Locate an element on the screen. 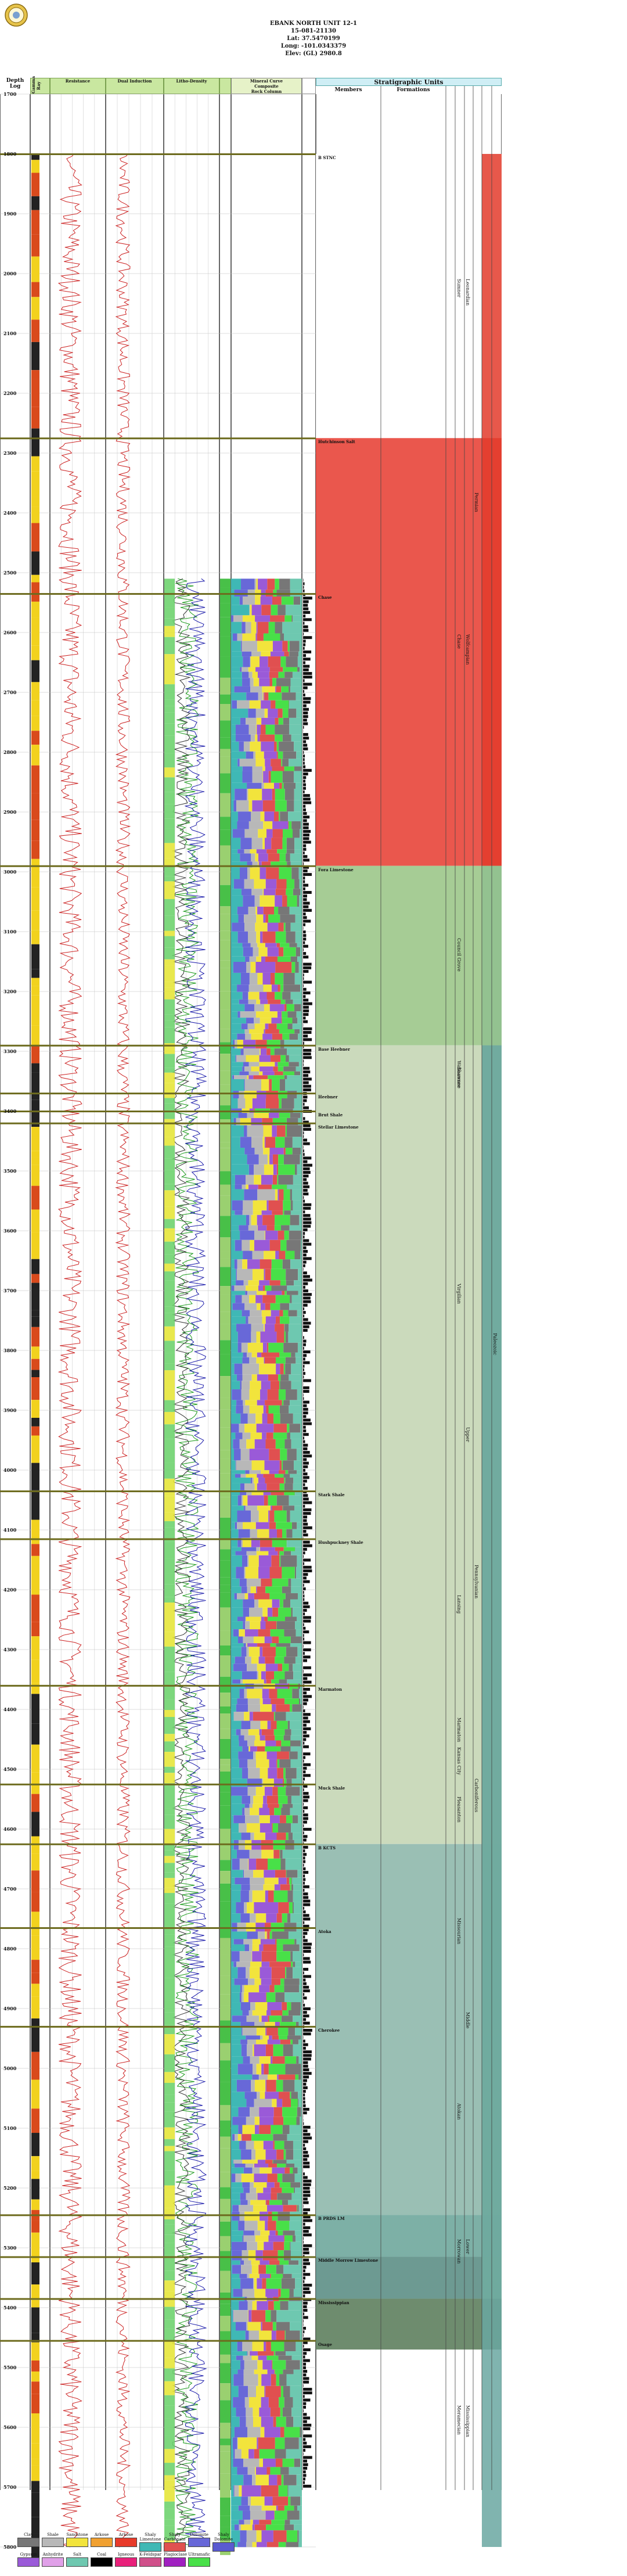 This screenshot has height=2576, width=627. formation-top-label: Osage is located at coordinates (325, 2344).